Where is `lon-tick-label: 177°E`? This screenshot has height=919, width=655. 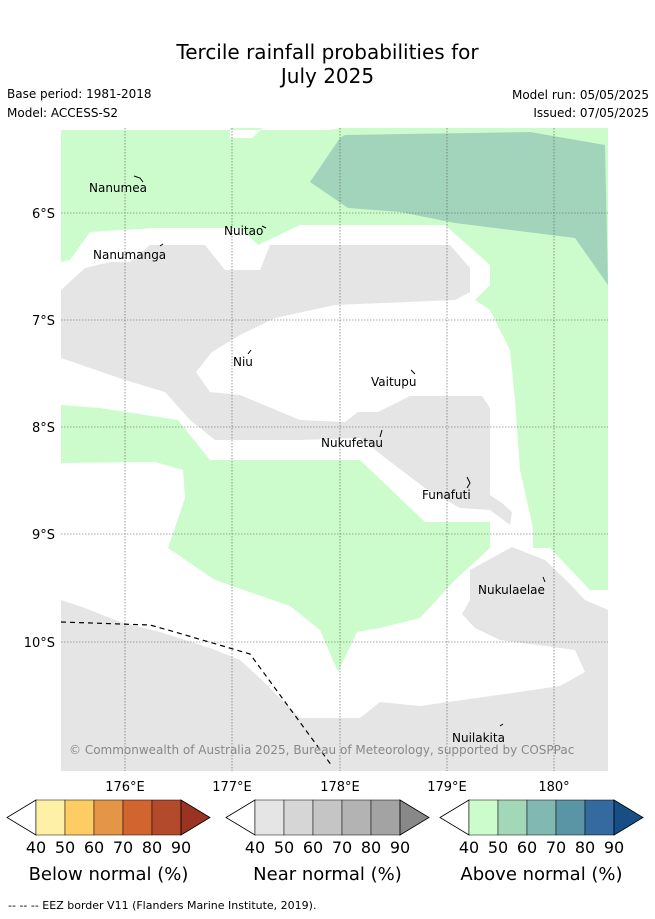 lon-tick-label: 177°E is located at coordinates (232, 787).